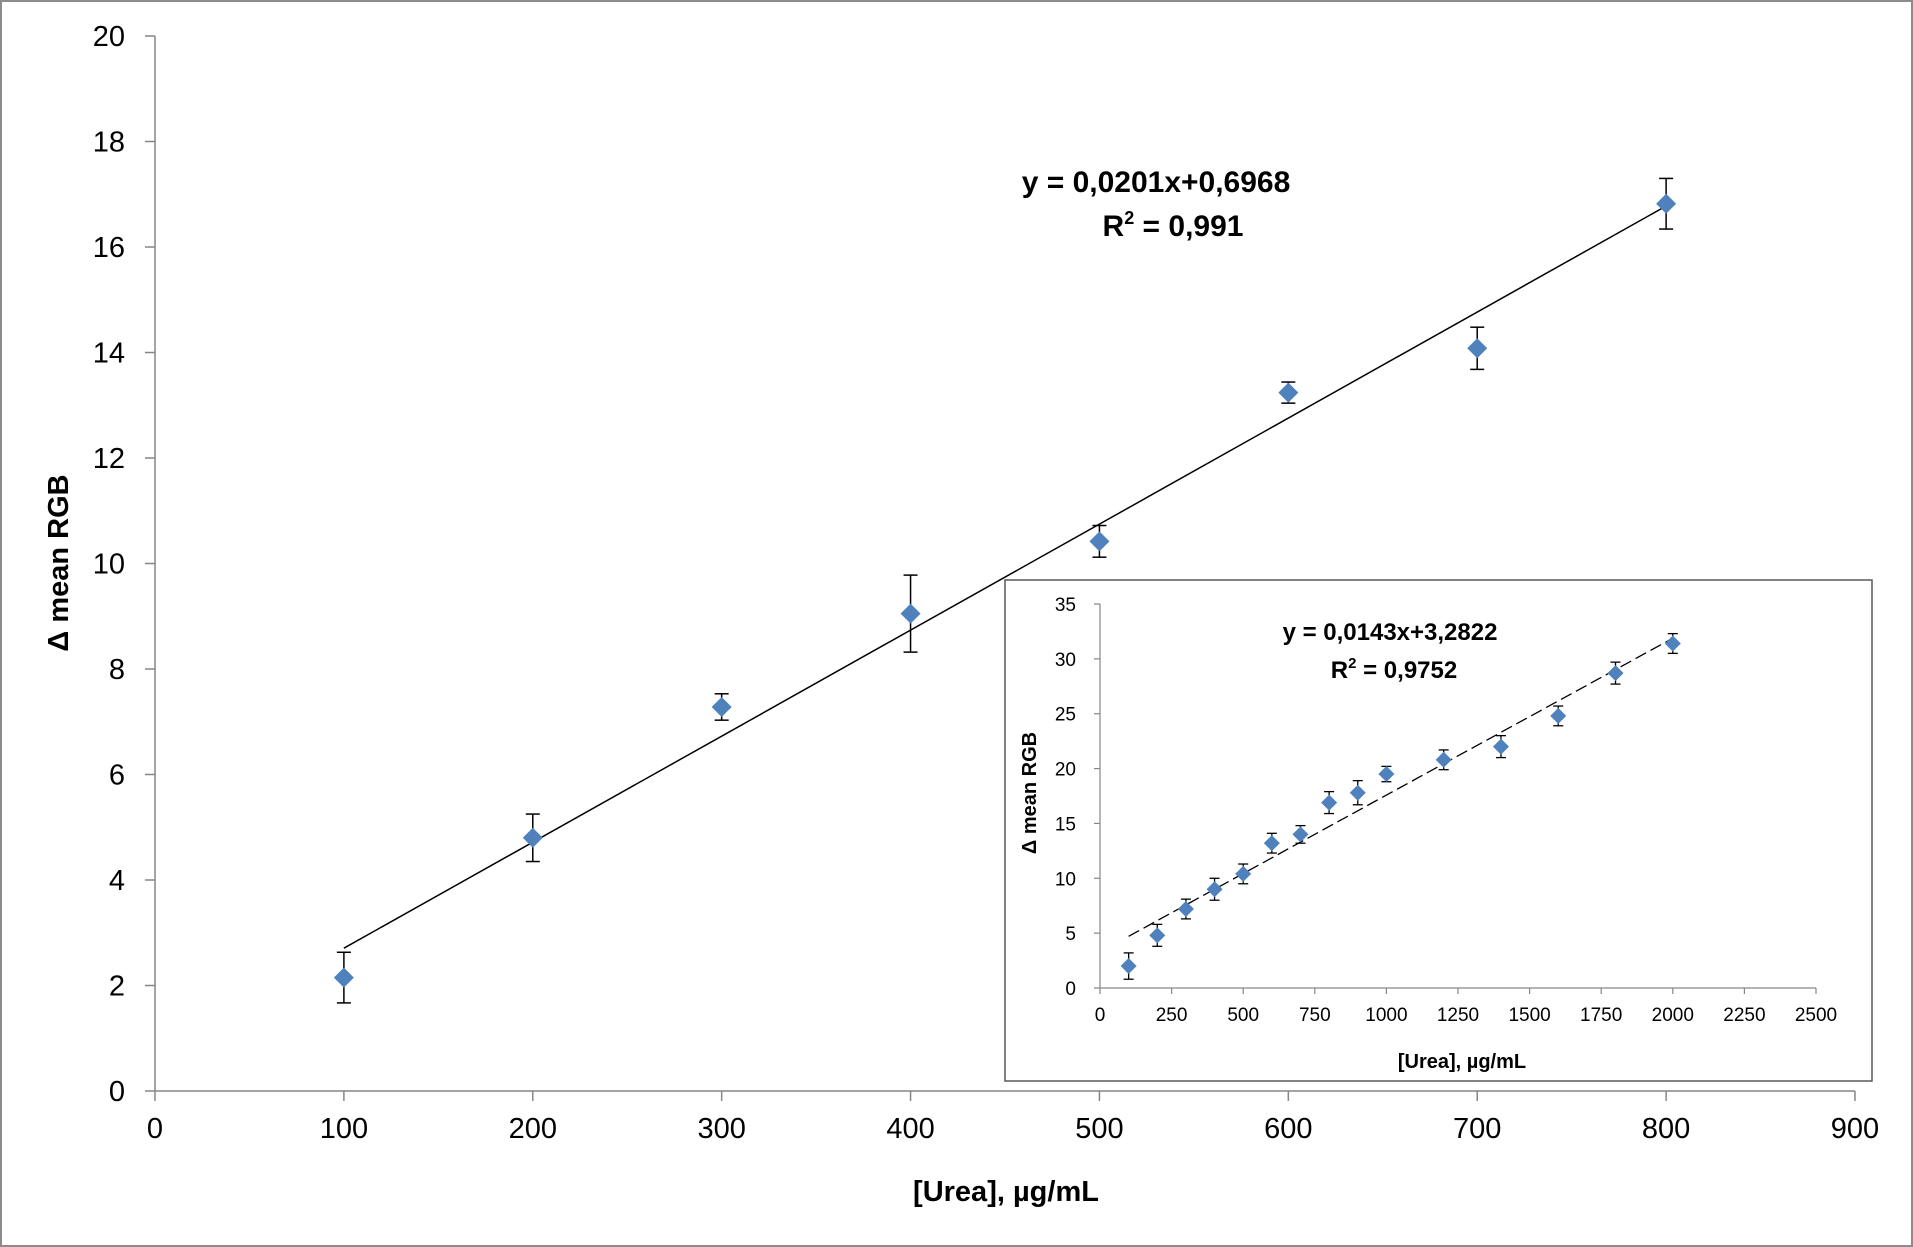 This screenshot has height=1247, width=1913. Describe the element at coordinates (1315, 1015) in the screenshot. I see `x-tick-label: 750` at that location.